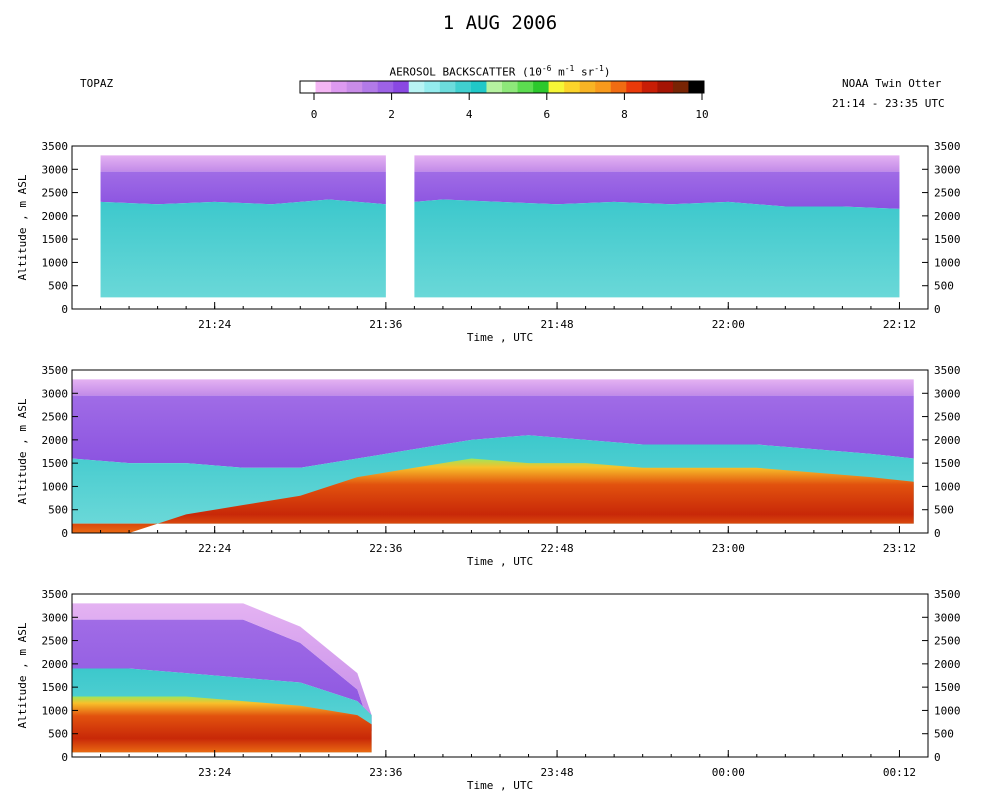  Describe the element at coordinates (947, 393) in the screenshot. I see `y-tick-label-right: 3000` at that location.